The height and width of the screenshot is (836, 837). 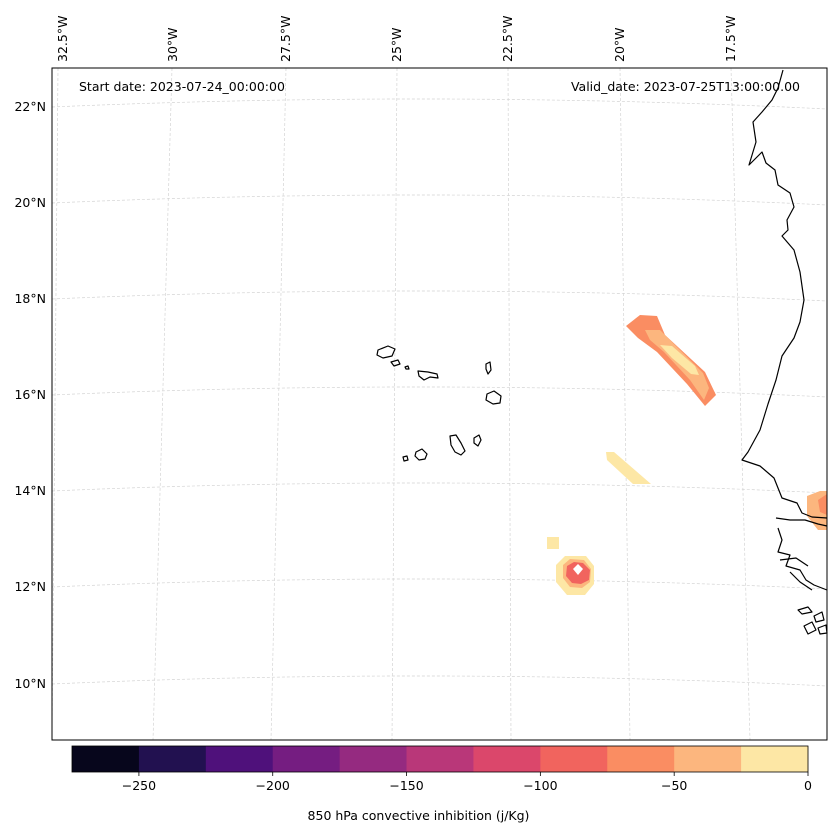 I want to click on lon-label: 17.5°W, so click(x=730, y=39).